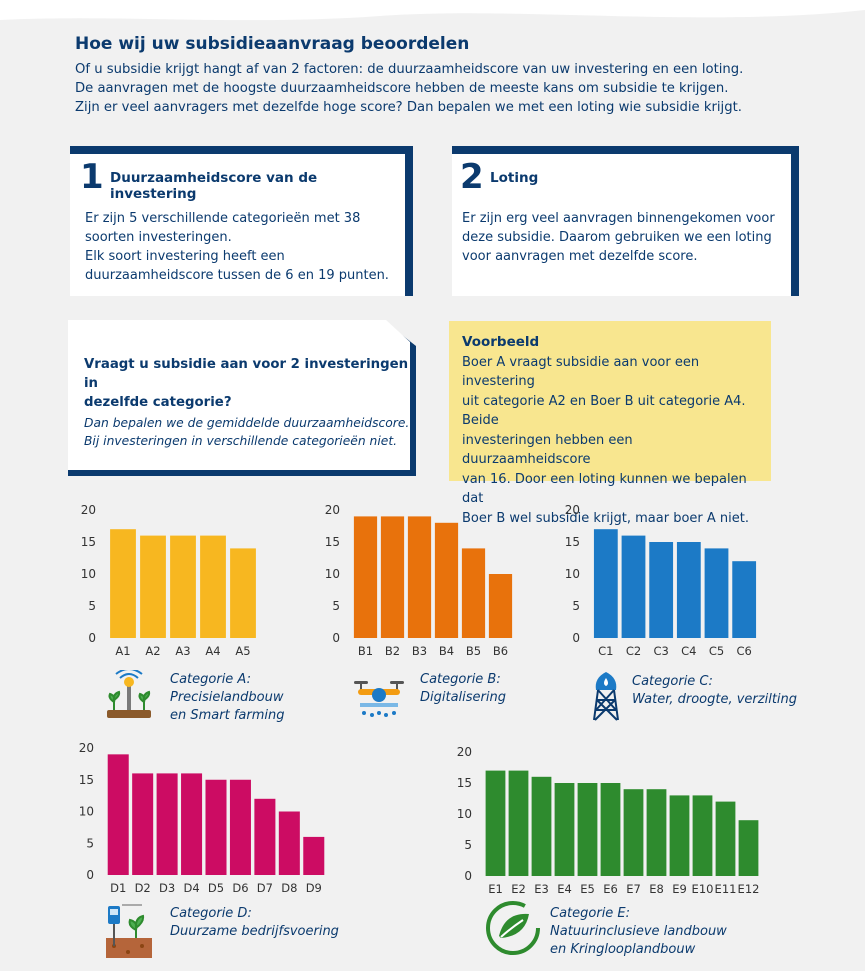  I want to click on x-tick-label-e10: E10, so click(703, 889).